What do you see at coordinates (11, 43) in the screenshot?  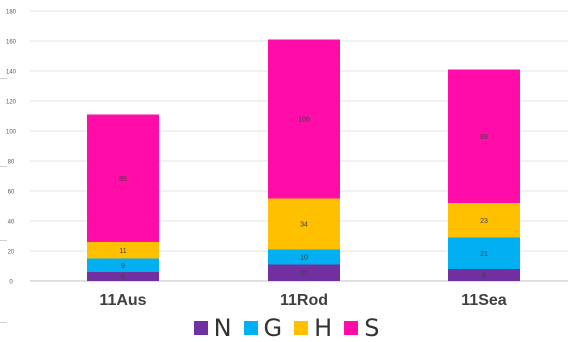 I see `y-tick-label: 160` at bounding box center [11, 43].